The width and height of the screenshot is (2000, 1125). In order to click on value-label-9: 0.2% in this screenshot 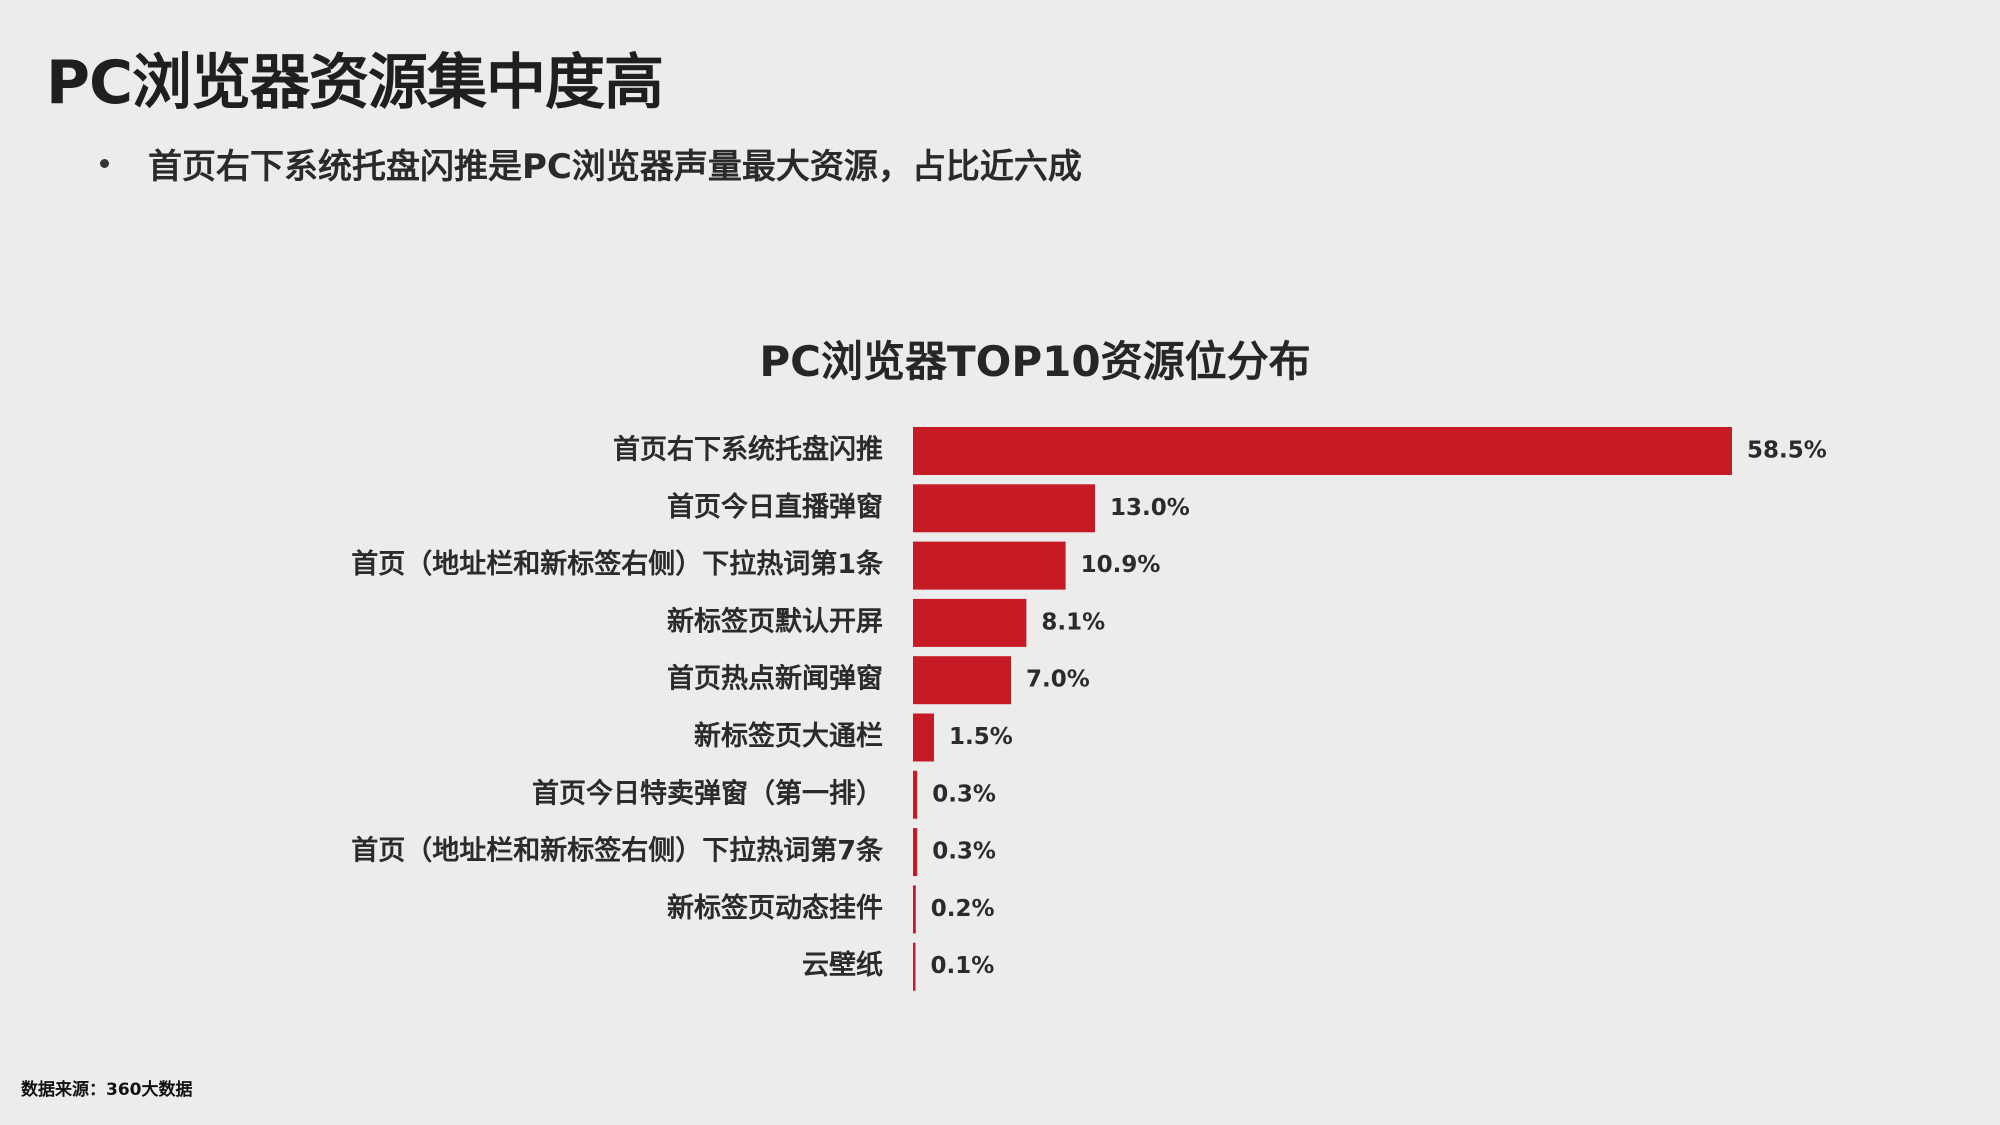, I will do `click(963, 909)`.